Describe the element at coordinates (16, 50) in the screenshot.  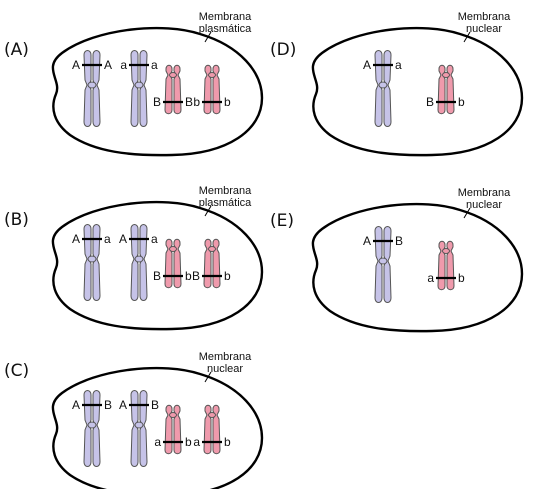
I see `panel-label: (A)` at that location.